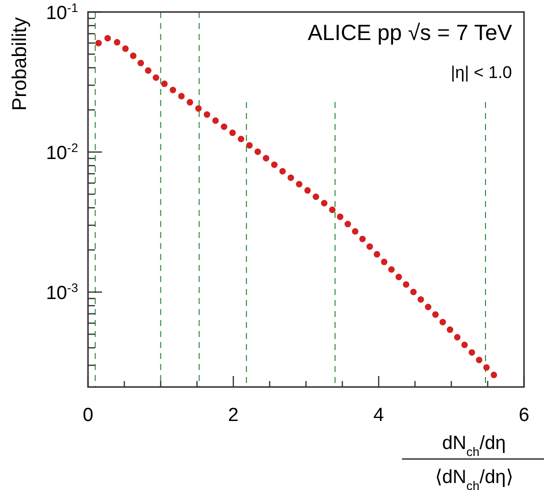 This screenshot has height=490, width=547. What do you see at coordinates (378, 415) in the screenshot?
I see `x-tick-label: 4` at bounding box center [378, 415].